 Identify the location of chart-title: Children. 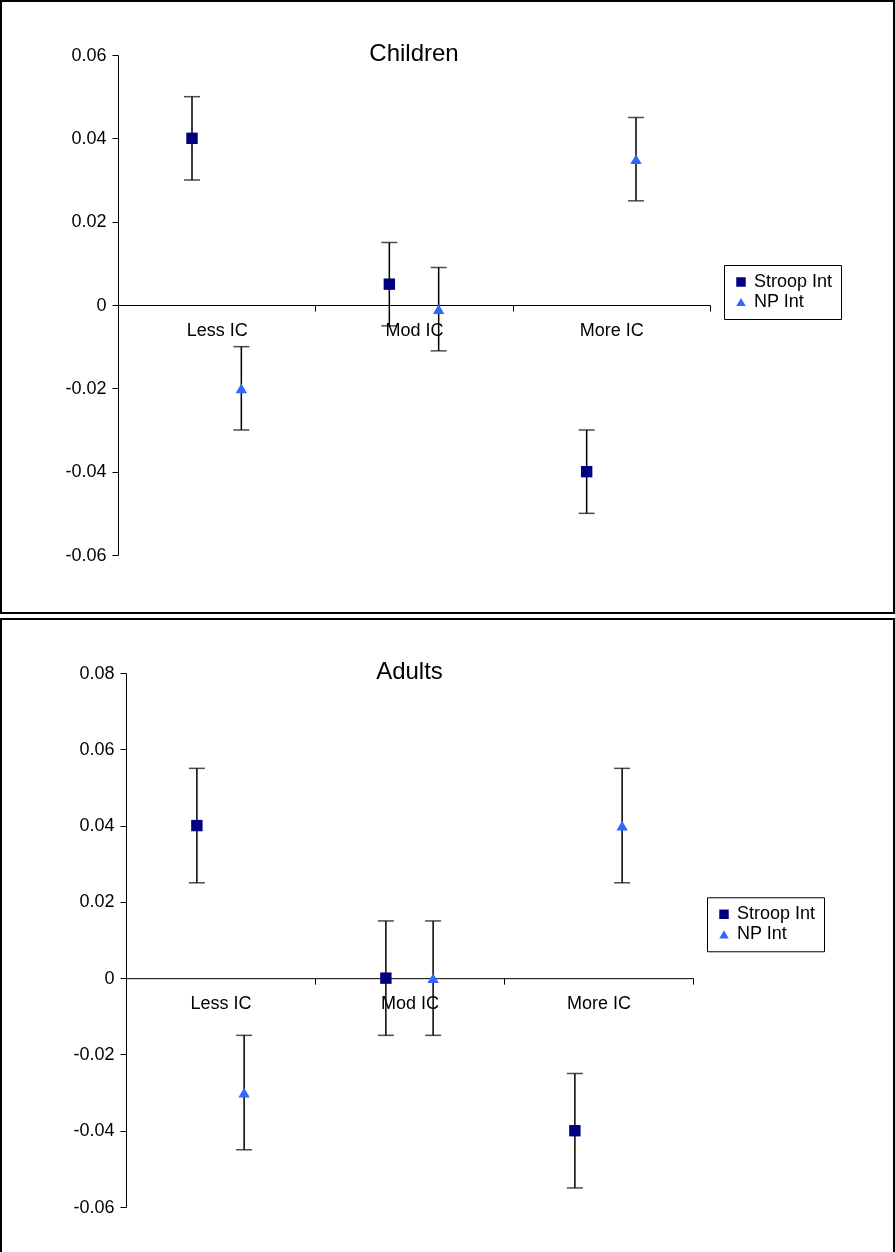
(414, 52).